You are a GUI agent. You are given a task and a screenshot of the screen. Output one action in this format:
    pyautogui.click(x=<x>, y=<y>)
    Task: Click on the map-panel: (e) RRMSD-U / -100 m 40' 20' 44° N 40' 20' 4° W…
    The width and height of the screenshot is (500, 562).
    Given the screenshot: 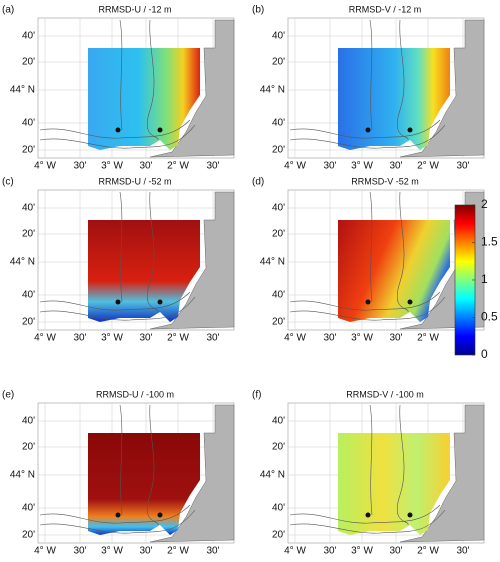 What is the action you would take?
    pyautogui.click(x=118, y=473)
    